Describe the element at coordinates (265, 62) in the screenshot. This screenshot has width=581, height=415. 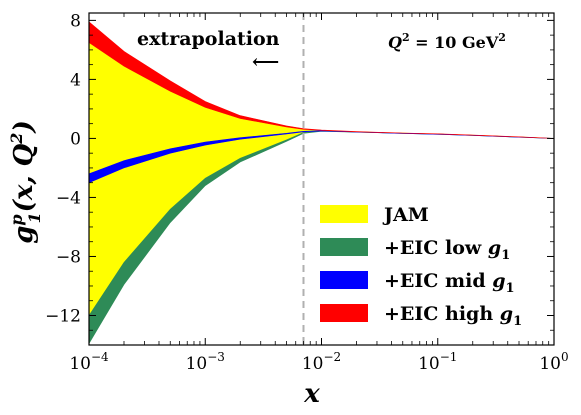
I see `extrapolation-arrow: ⟵` at that location.